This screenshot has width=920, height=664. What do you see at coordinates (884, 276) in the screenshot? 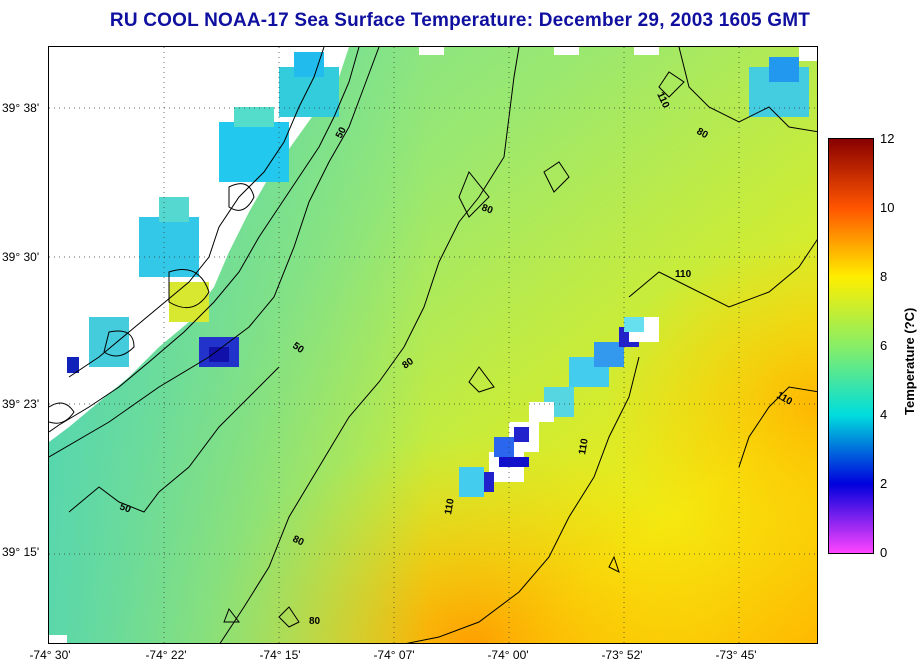
I see `colorbar-tick: 8` at bounding box center [884, 276].